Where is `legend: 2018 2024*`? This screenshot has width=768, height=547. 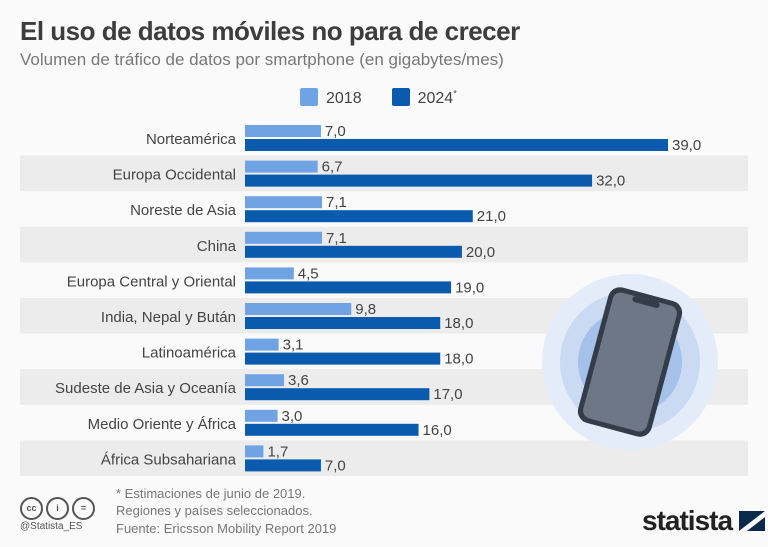
legend: 2018 2024* is located at coordinates (378, 98).